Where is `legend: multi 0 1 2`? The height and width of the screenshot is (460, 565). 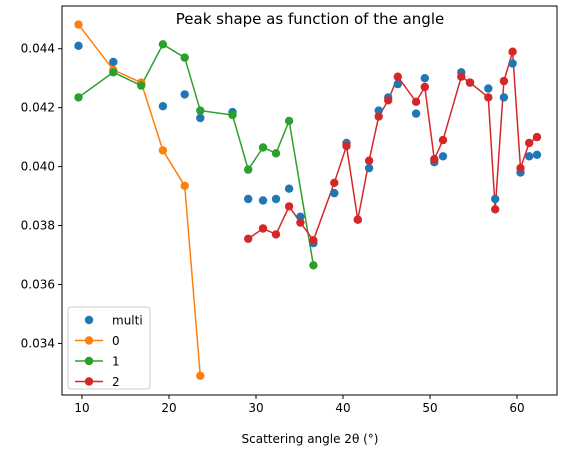
legend: multi 0 1 2 is located at coordinates (109, 348).